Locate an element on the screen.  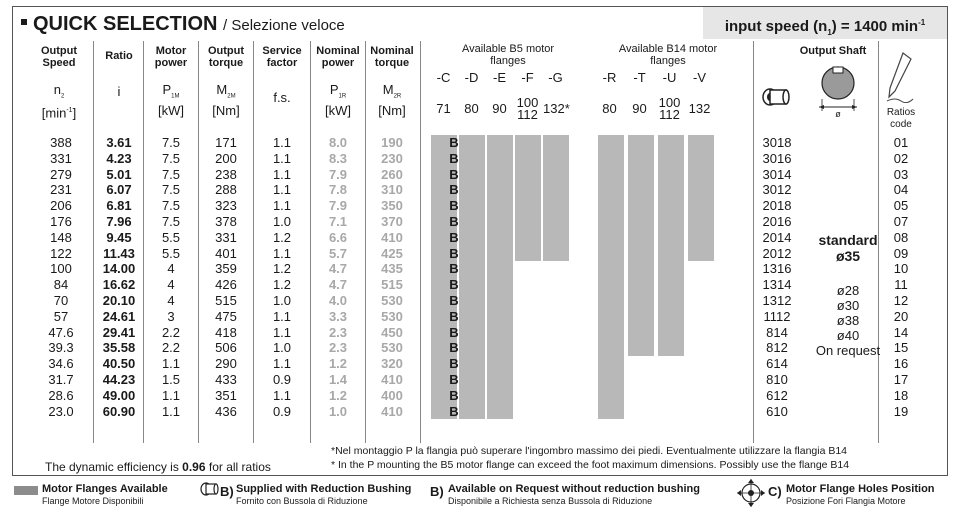
header-output-shaft: Output Shaft is located at coordinates (833, 51).